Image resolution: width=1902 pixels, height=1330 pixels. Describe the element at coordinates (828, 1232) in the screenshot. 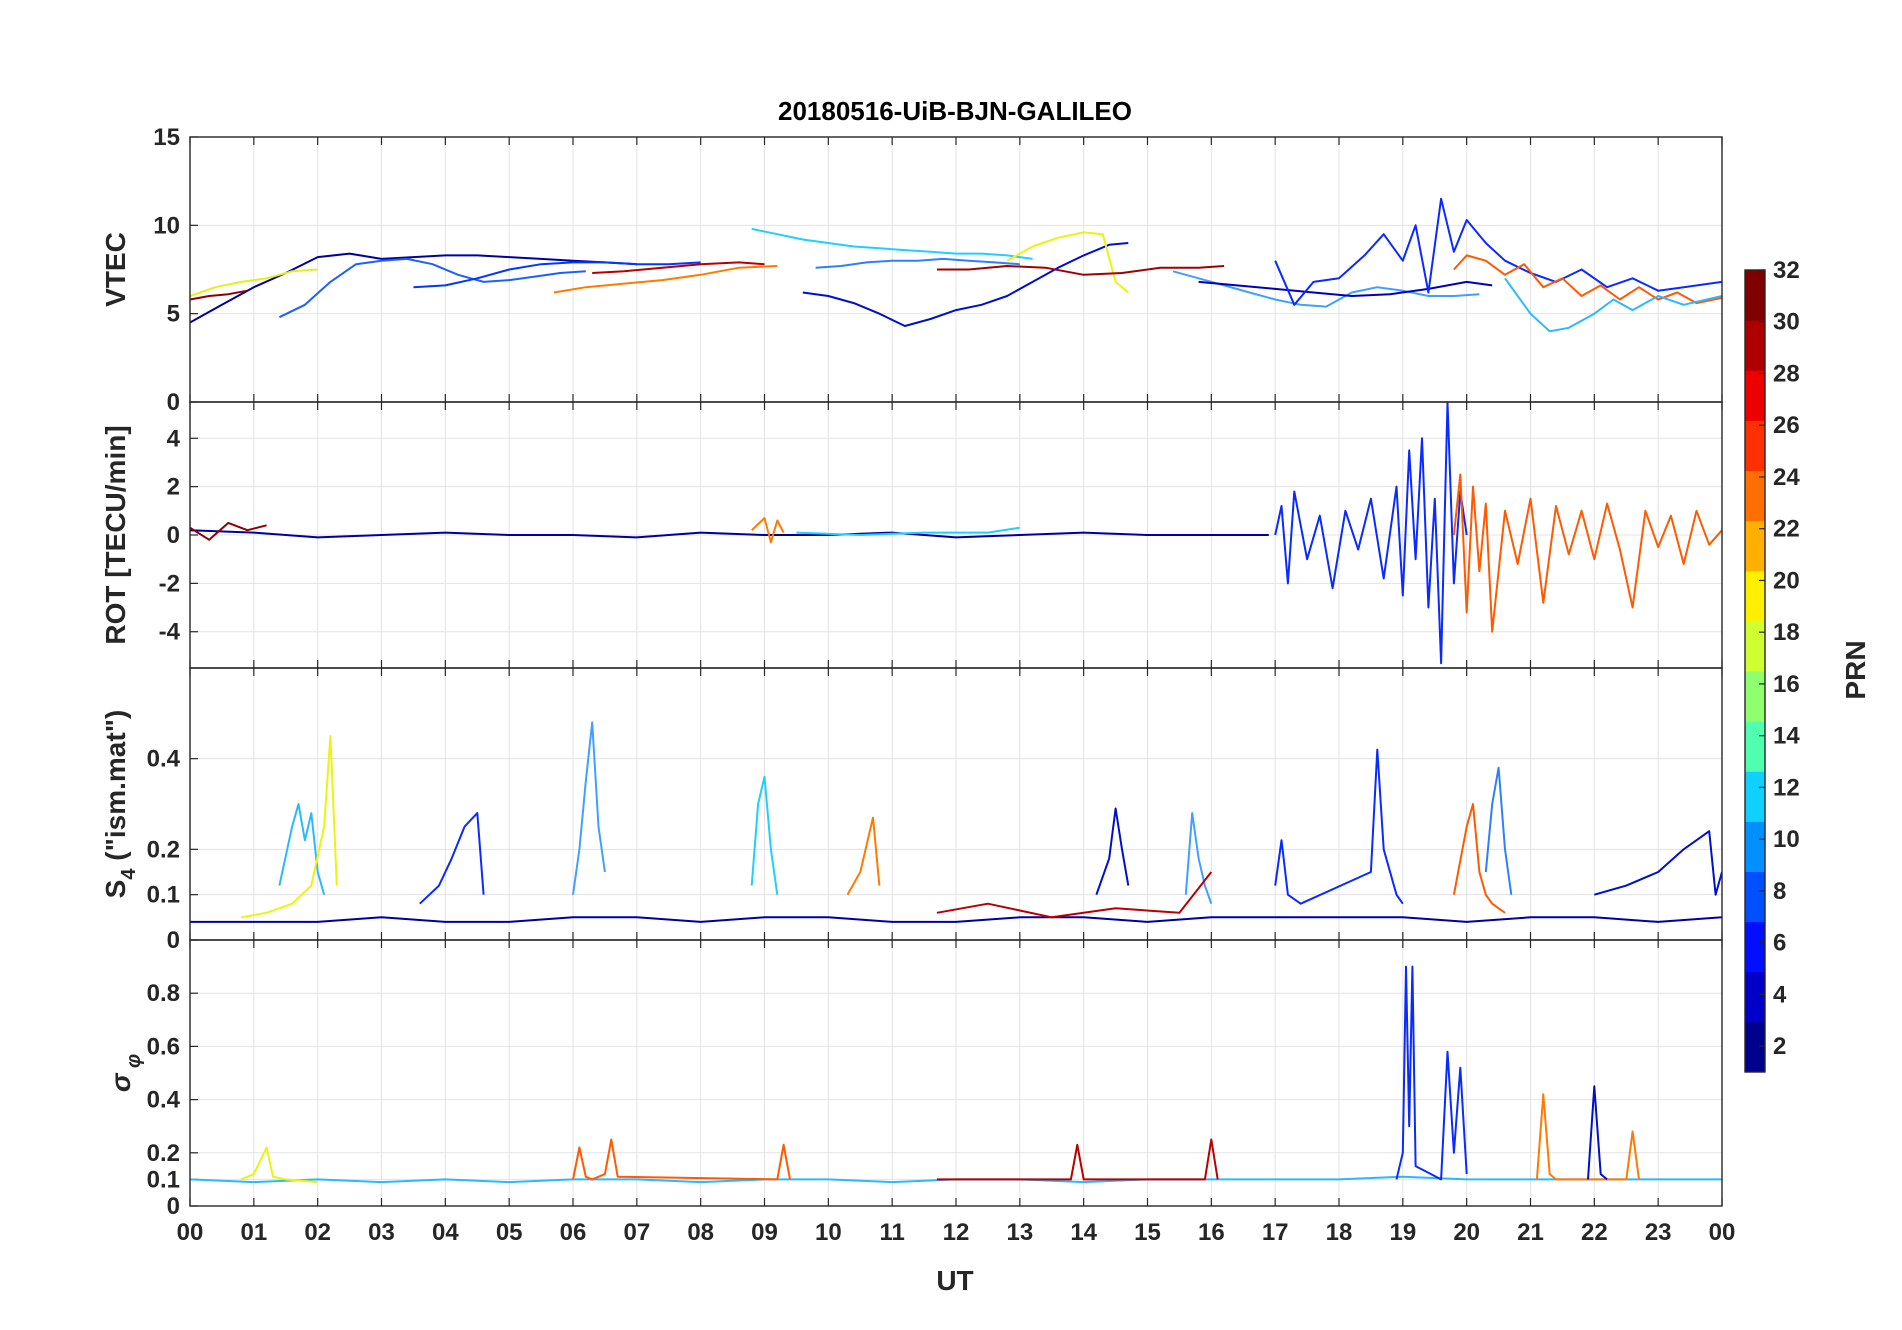

I see `x-tick-label: 10` at that location.